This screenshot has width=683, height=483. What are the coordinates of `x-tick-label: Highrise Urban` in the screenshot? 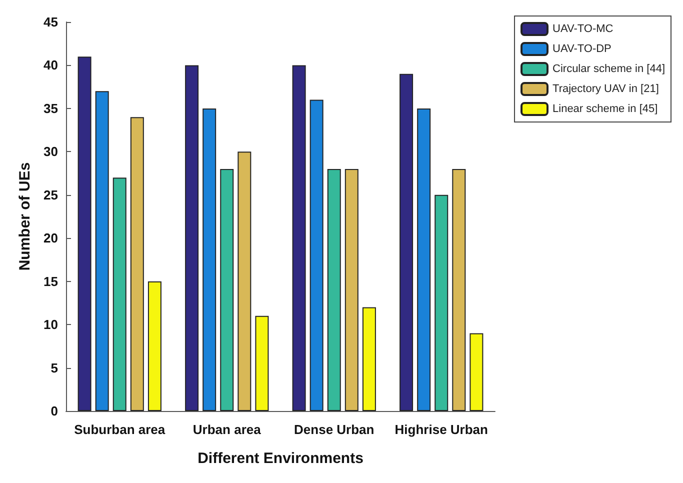 It's located at (441, 429).